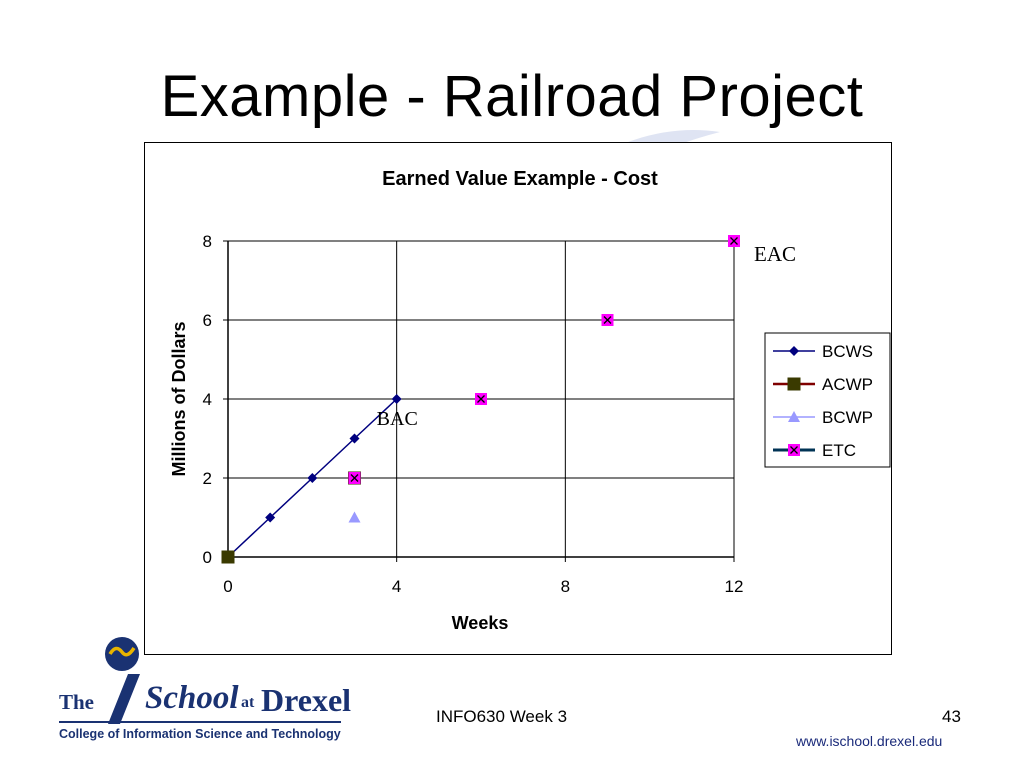 The height and width of the screenshot is (768, 1024). What do you see at coordinates (951, 716) in the screenshot?
I see `page-number: 43` at bounding box center [951, 716].